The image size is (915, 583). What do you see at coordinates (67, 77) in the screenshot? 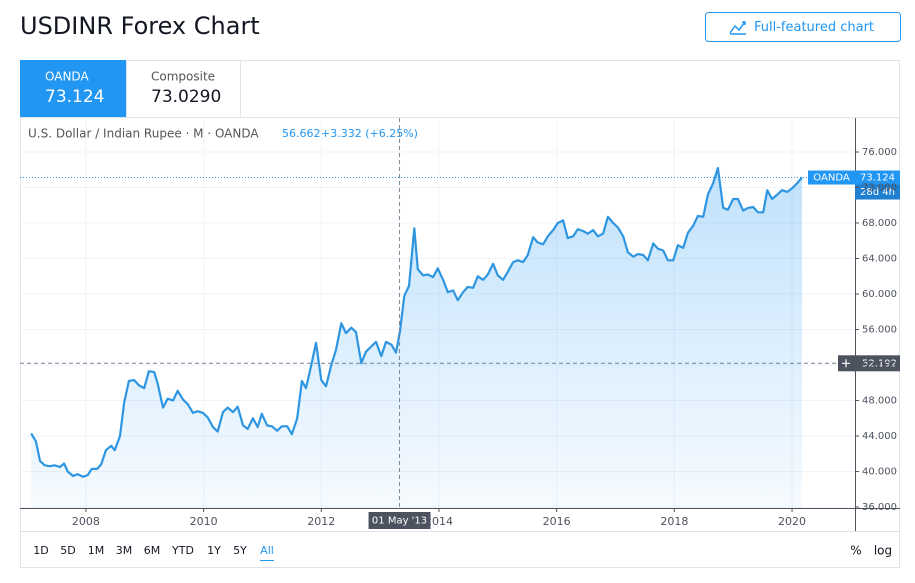
I see `tab-name: OANDA` at bounding box center [67, 77].